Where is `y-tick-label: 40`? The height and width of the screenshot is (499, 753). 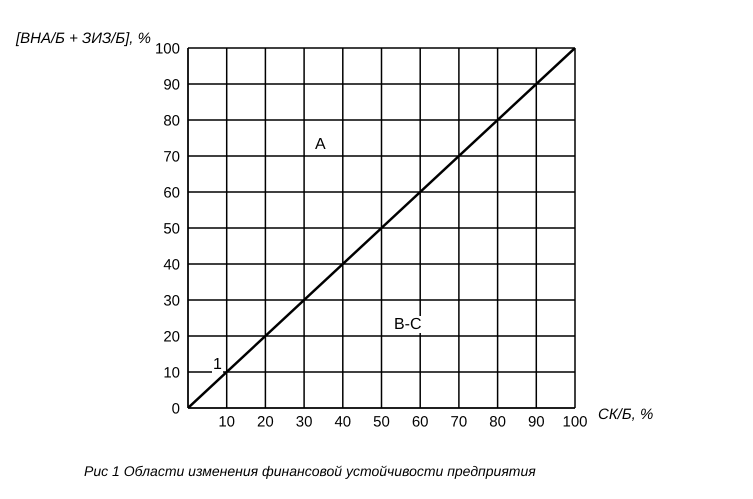 y-tick-label: 40 is located at coordinates (171, 265).